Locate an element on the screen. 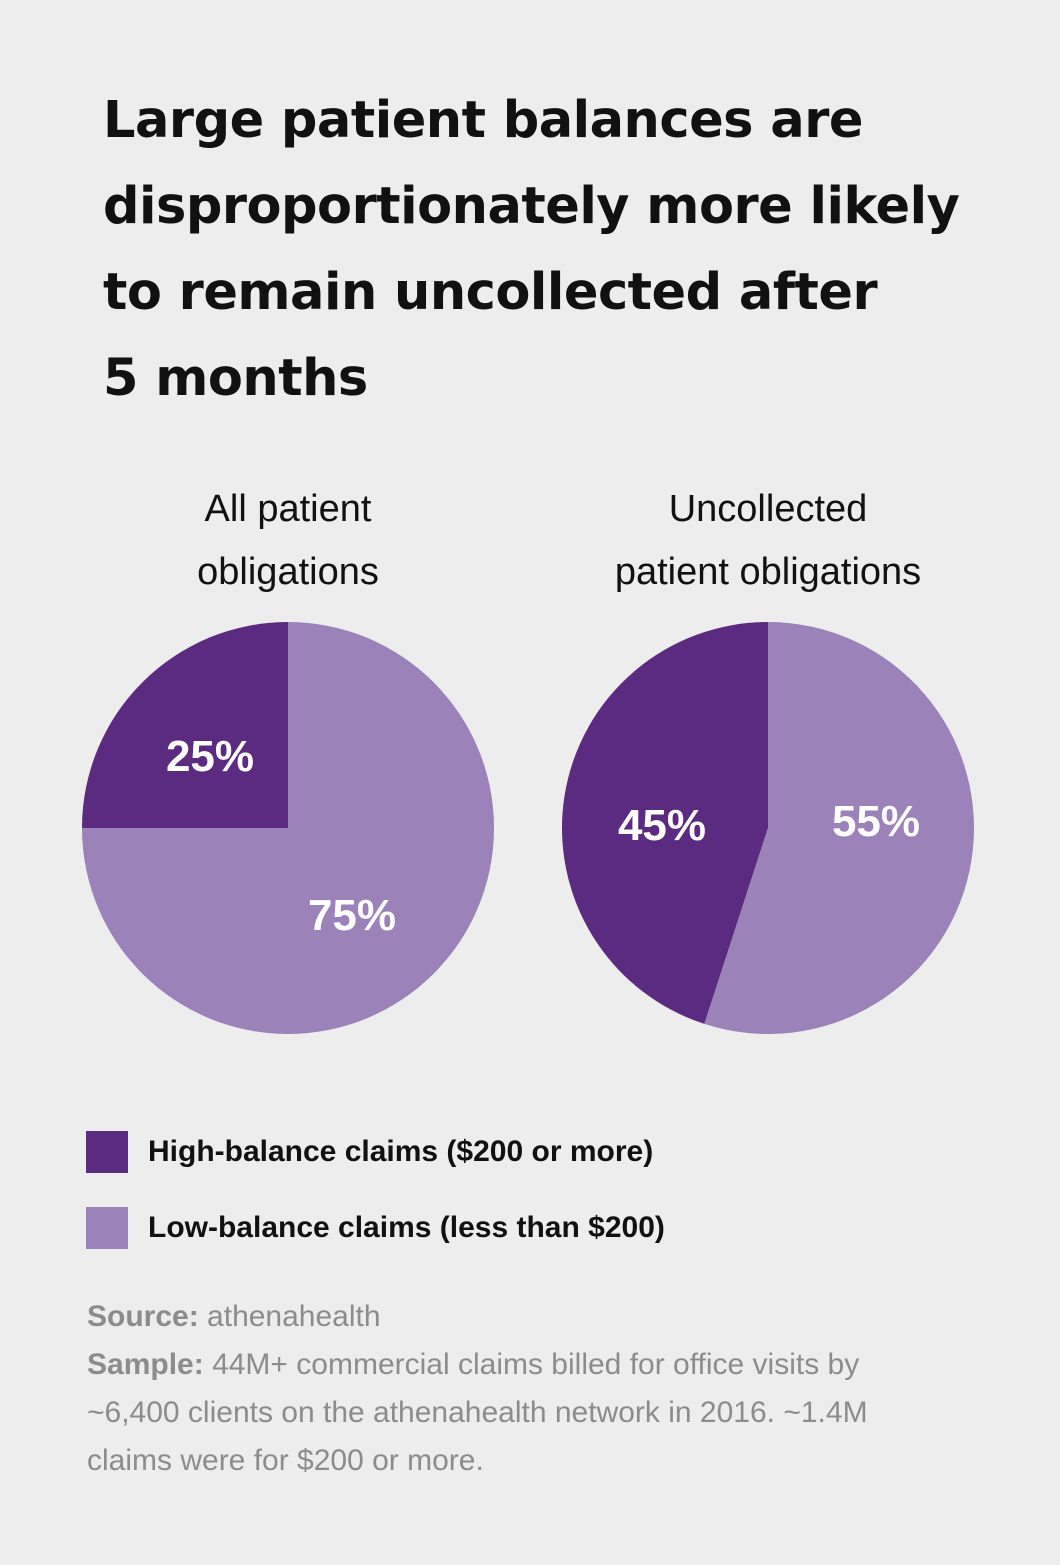 Image resolution: width=1060 pixels, height=1565 pixels. pie-slice-low-balance-uncollected is located at coordinates (839, 828).